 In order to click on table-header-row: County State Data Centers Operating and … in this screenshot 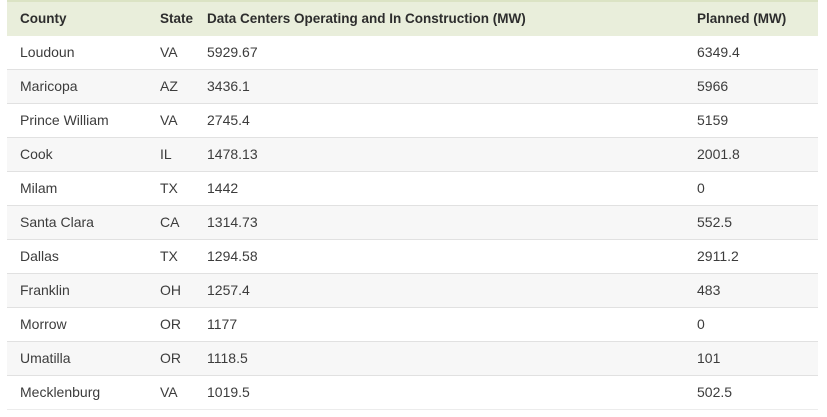, I will do `click(412, 18)`.